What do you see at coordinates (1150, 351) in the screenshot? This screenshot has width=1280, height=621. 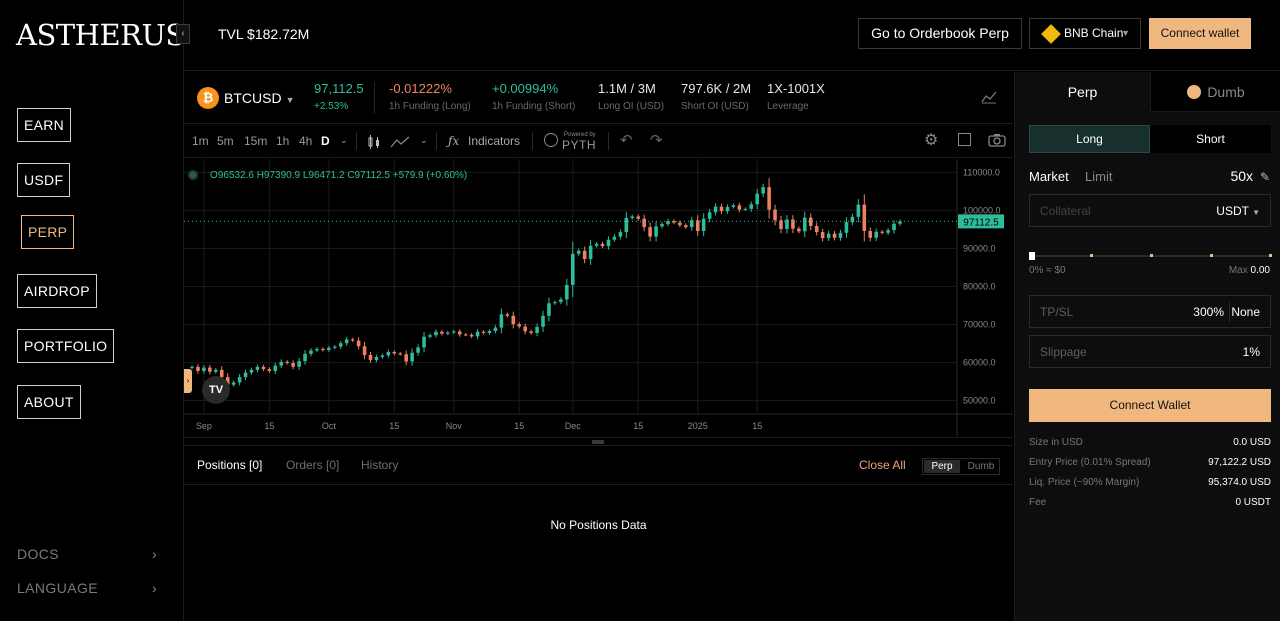 I see `slippage-field: Slippage 1%` at bounding box center [1150, 351].